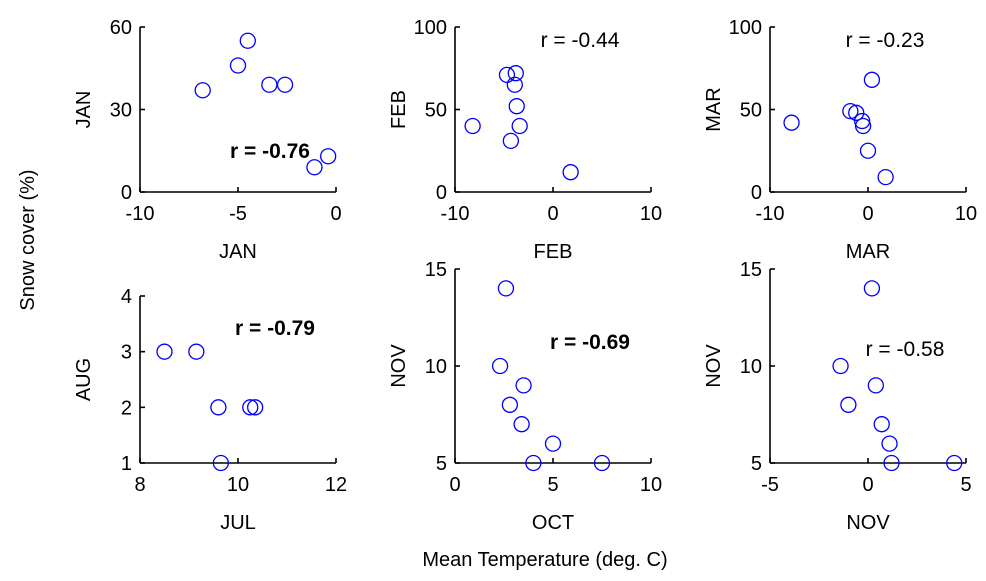  I want to click on subplot-1: -10 -5 0 0 30 60 JAN JAN r = -0.76, so click(207, 140).